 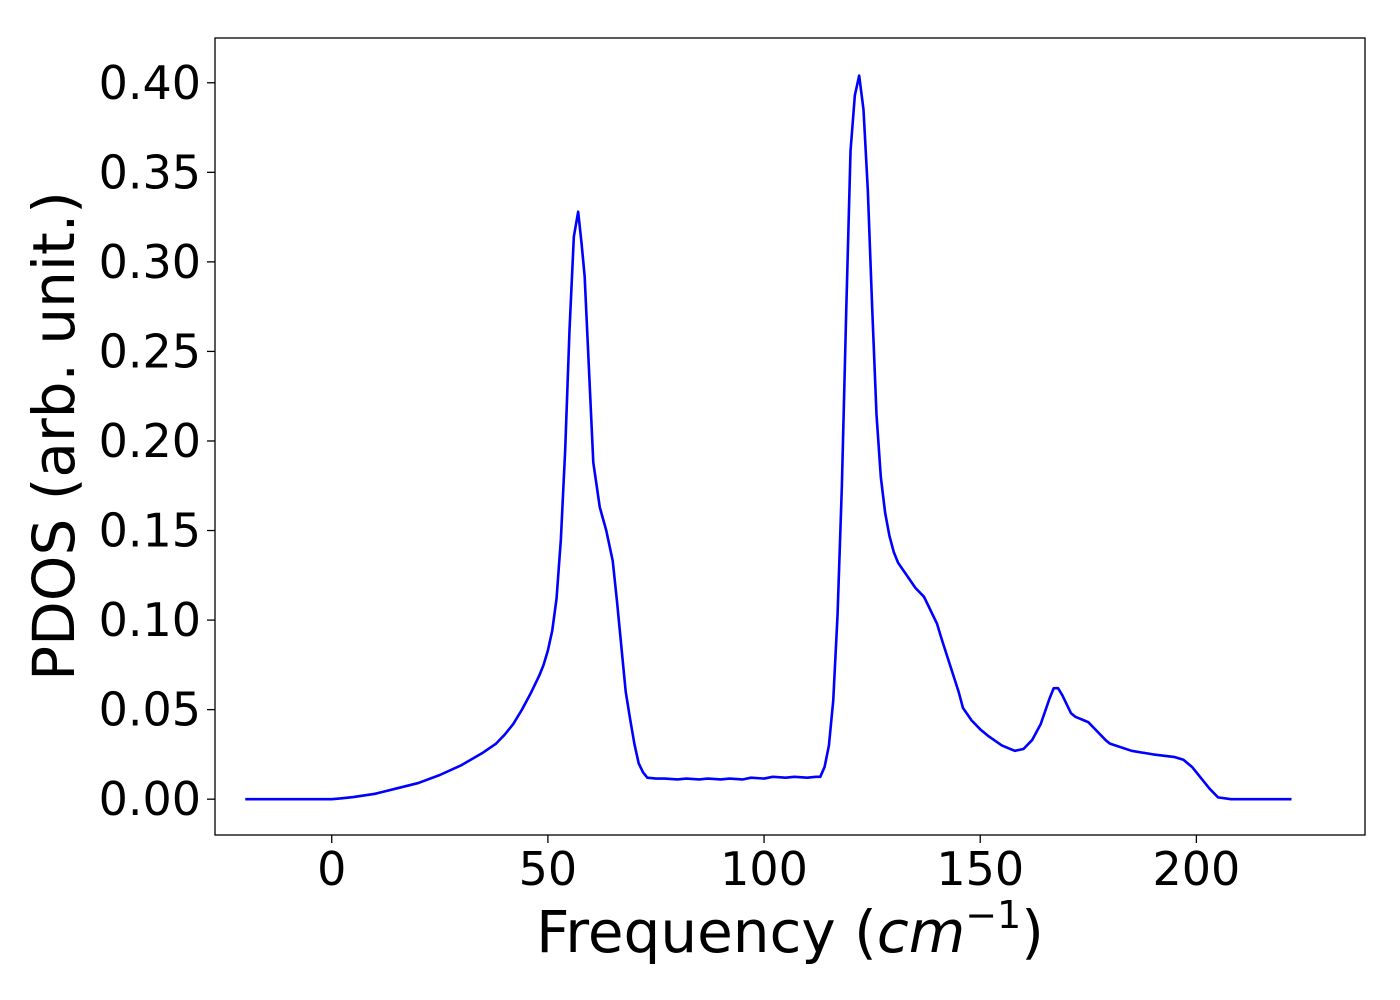 What do you see at coordinates (54, 436) in the screenshot?
I see `y-axis-label: PDOS (arb. unit.)` at bounding box center [54, 436].